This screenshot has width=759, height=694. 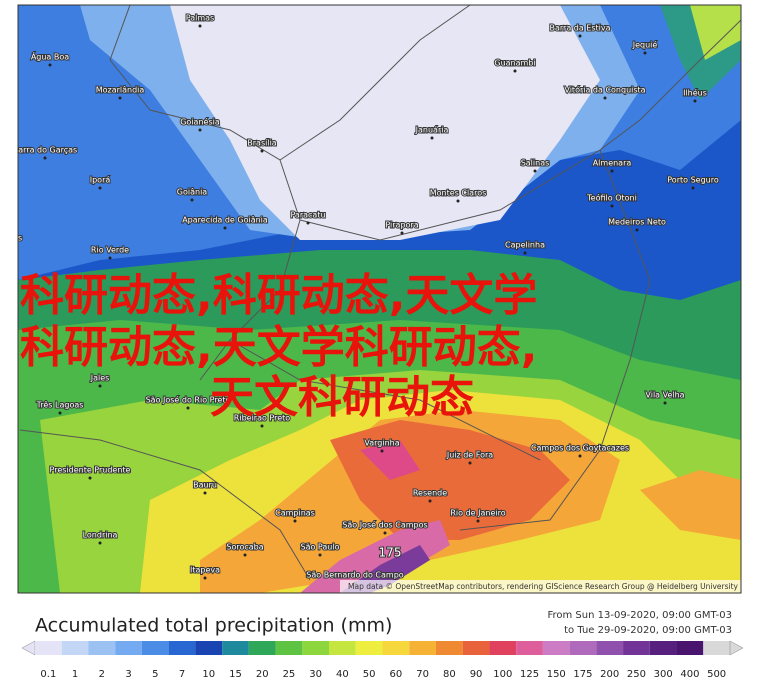 I want to click on city-label: Juiz de Fora, so click(x=469, y=455).